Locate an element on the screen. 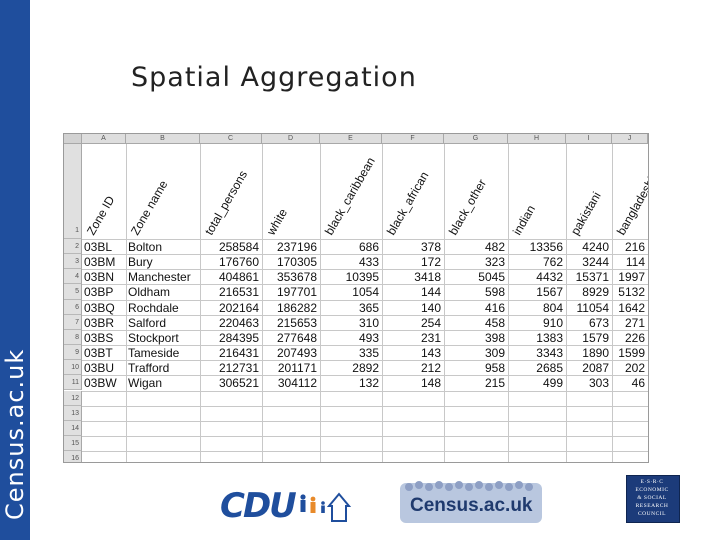 The height and width of the screenshot is (540, 720). table-cell: 144 is located at coordinates (430, 292).